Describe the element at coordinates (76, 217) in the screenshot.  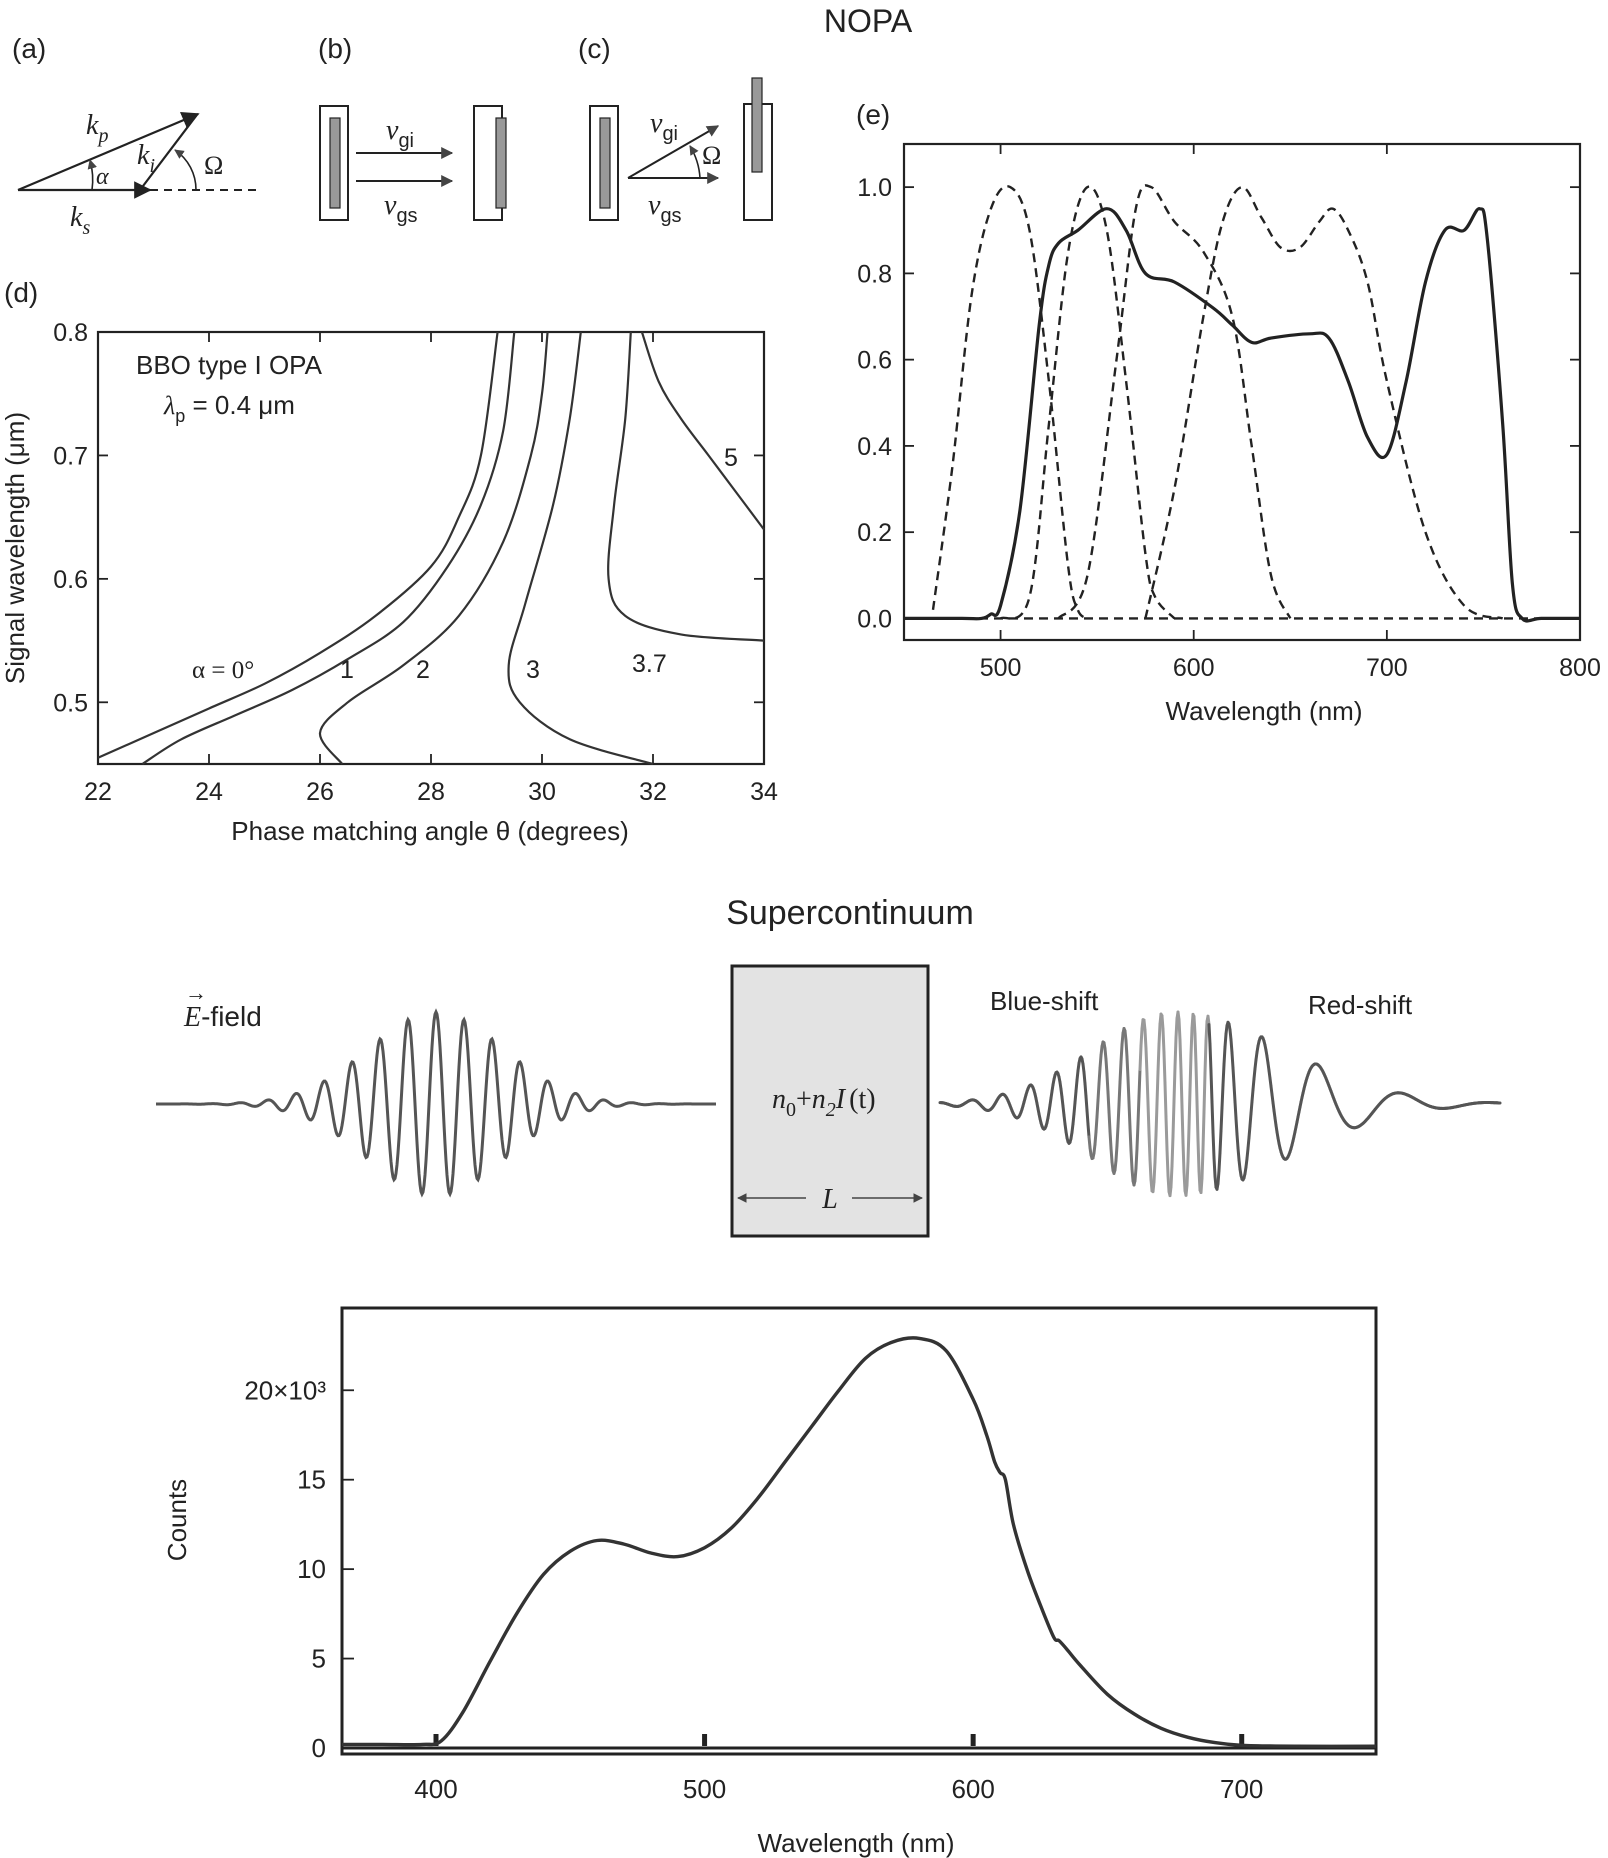
I see `ks-label: k` at that location.